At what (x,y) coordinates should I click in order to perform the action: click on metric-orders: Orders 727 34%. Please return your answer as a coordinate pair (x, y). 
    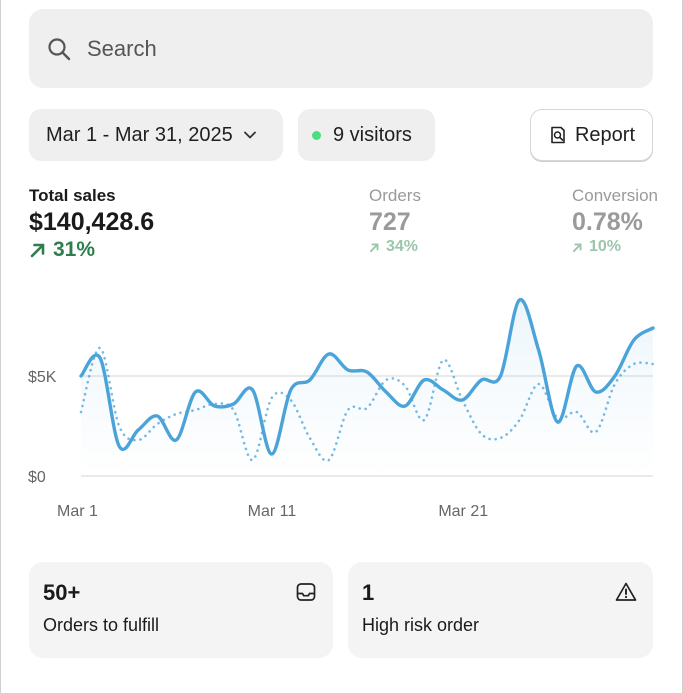
    Looking at the image, I should click on (395, 221).